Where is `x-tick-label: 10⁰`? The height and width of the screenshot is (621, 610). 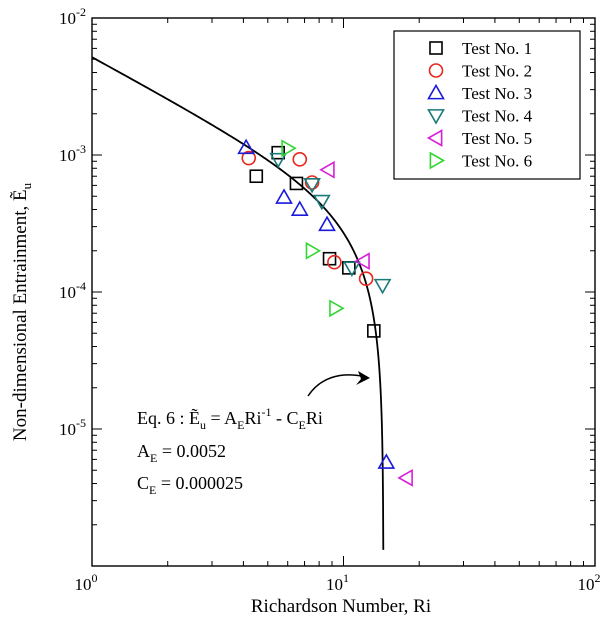 x-tick-label: 10⁰ is located at coordinates (86, 582).